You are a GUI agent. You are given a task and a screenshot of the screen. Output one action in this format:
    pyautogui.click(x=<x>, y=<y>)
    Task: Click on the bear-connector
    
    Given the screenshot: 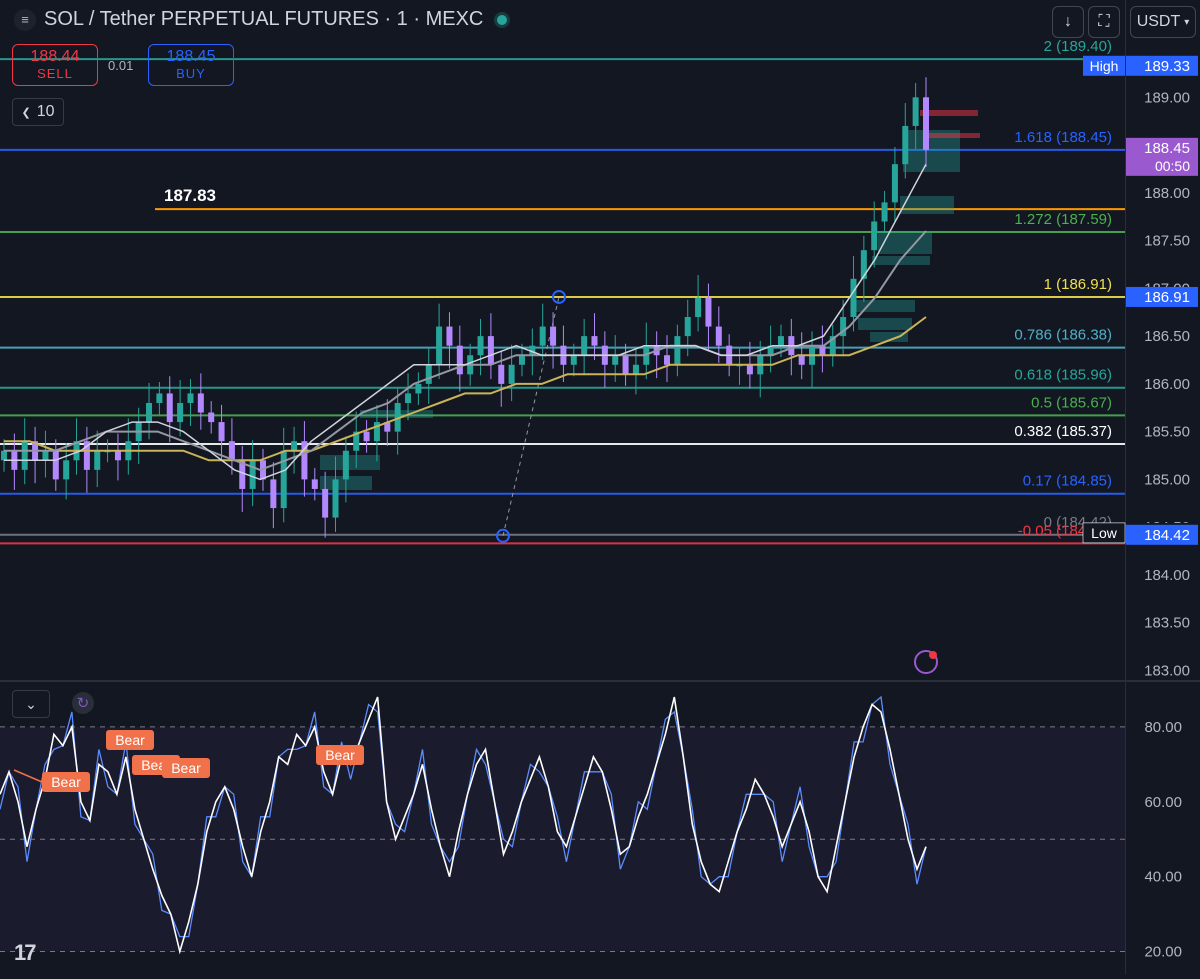 What is the action you would take?
    pyautogui.click(x=28, y=776)
    